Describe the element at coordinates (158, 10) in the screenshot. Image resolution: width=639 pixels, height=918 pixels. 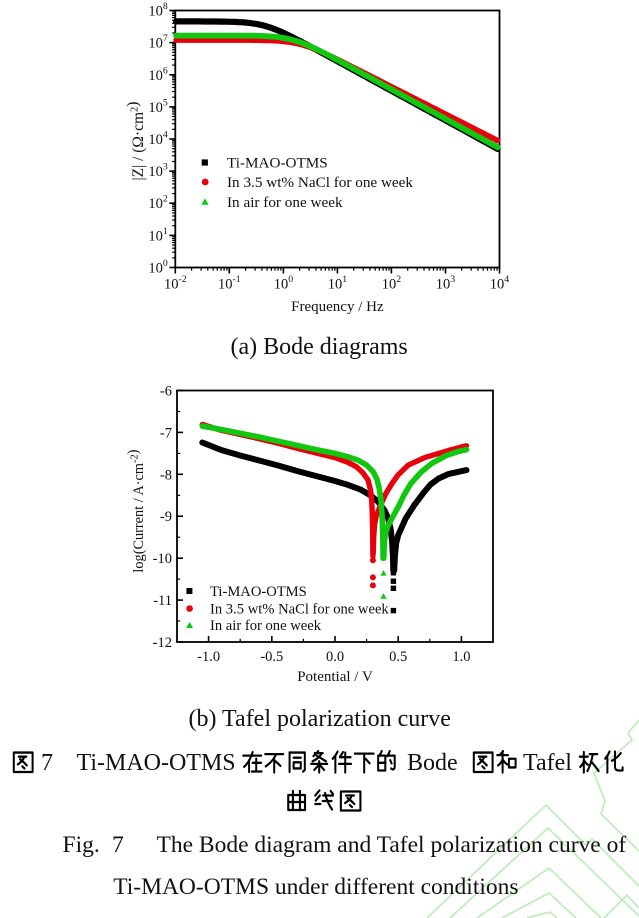
I see `svg-text: 10⁸` at that location.